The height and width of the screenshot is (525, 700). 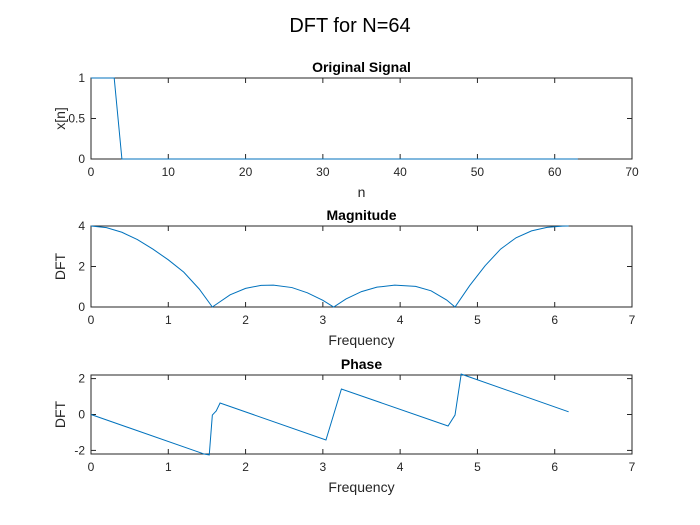 What do you see at coordinates (323, 320) in the screenshot?
I see `magnitude-xtick-label: 3` at bounding box center [323, 320].